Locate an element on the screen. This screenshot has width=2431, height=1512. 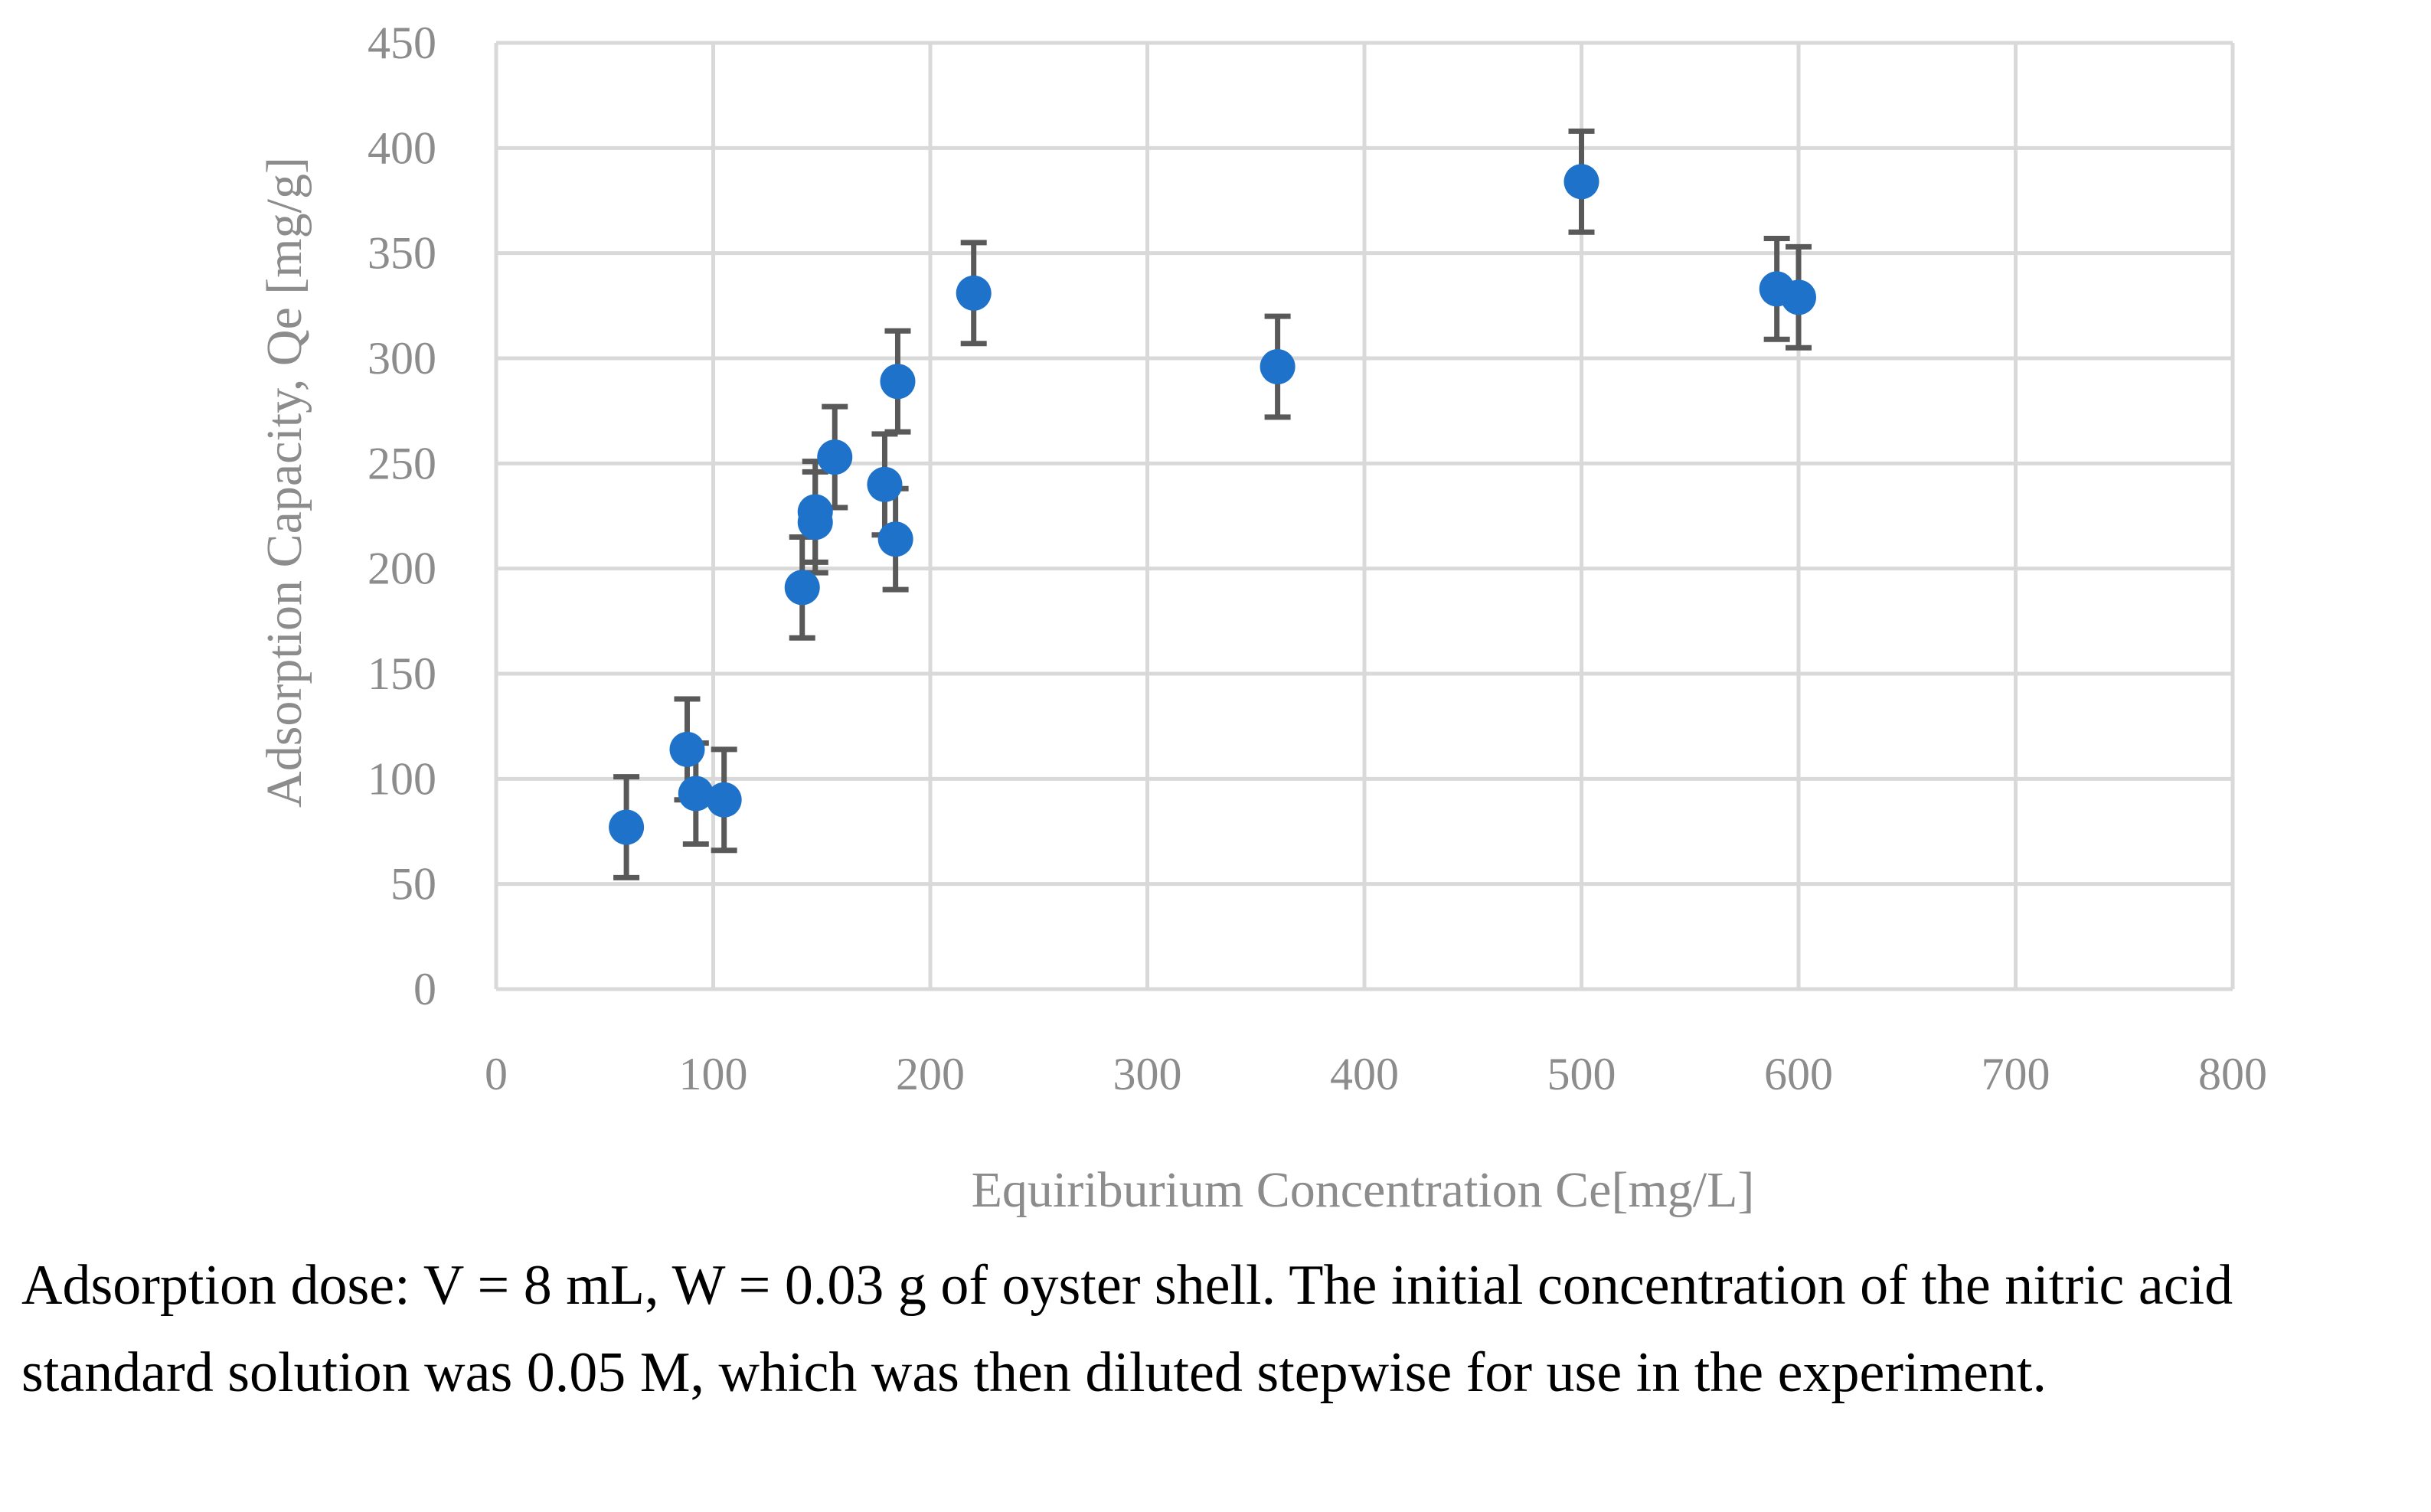
y-tick-label: 300 is located at coordinates (402, 358).